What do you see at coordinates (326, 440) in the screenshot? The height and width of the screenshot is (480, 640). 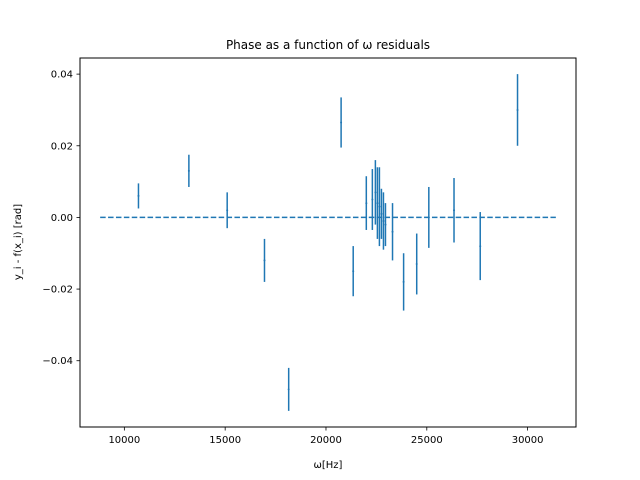 I see `x-tick-label: 20000` at bounding box center [326, 440].